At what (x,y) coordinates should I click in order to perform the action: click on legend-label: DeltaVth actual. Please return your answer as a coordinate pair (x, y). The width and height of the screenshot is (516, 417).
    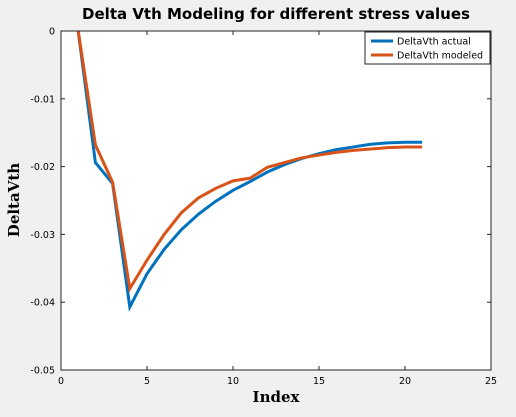
    Looking at the image, I should click on (434, 42).